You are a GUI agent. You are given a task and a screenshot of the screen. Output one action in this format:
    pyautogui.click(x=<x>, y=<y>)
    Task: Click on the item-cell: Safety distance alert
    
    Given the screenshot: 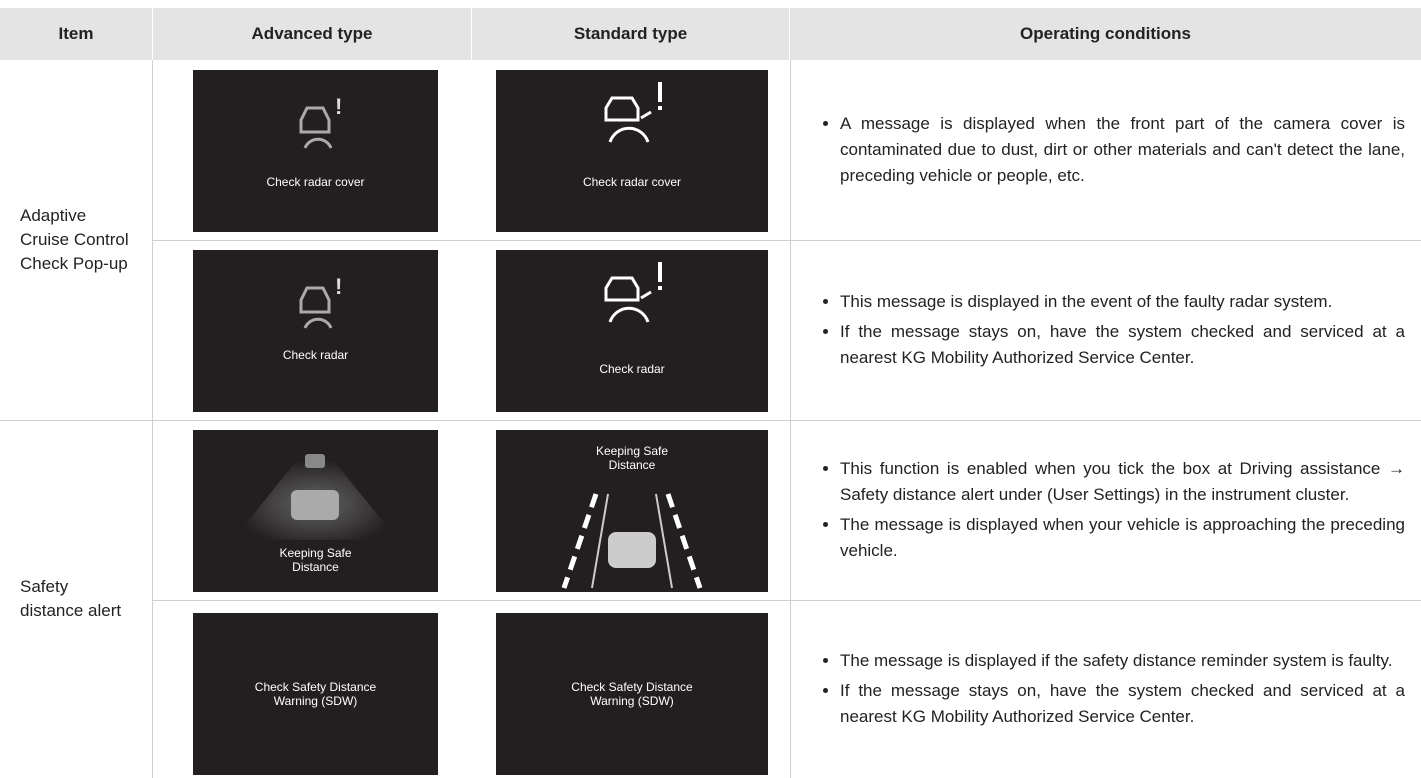 What is the action you would take?
    pyautogui.click(x=71, y=598)
    